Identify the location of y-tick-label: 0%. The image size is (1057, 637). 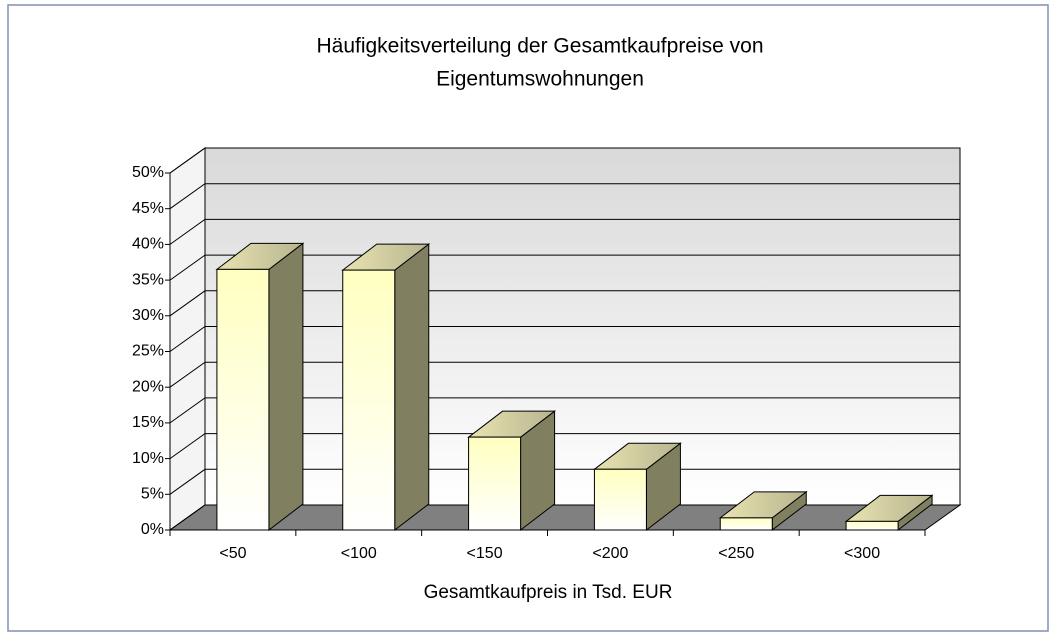
(152, 529).